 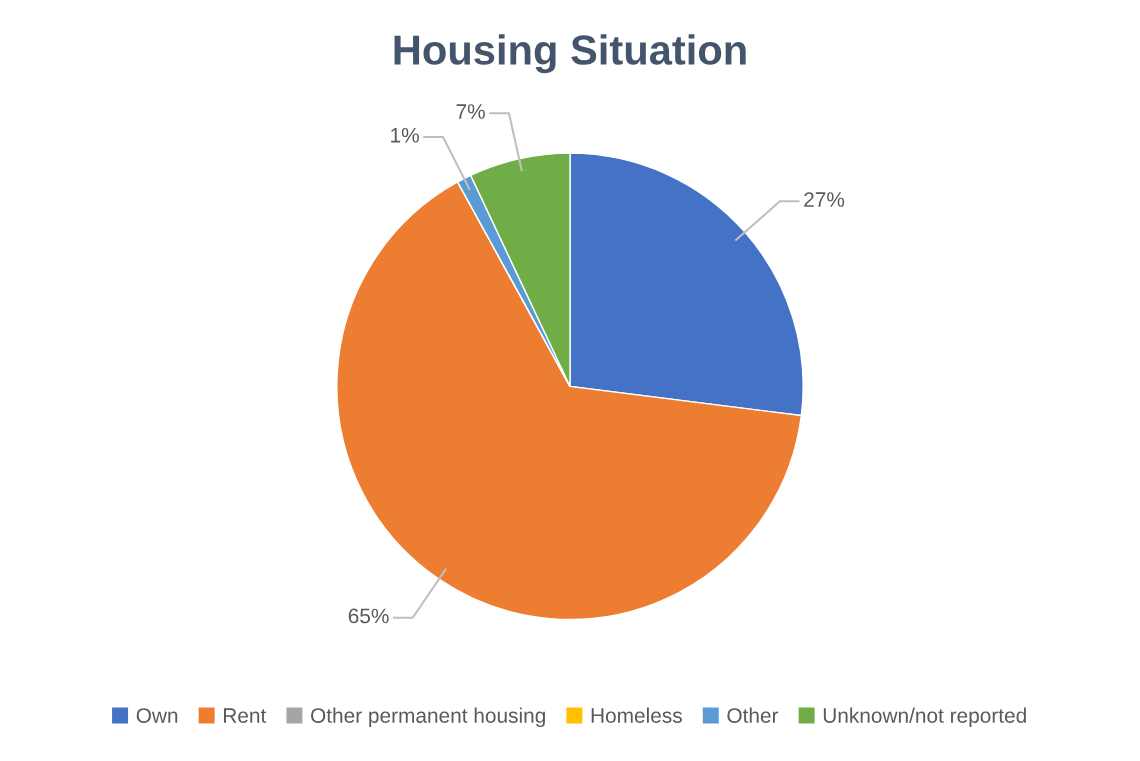 What do you see at coordinates (636, 715) in the screenshot?
I see `legend-label: Homeless` at bounding box center [636, 715].